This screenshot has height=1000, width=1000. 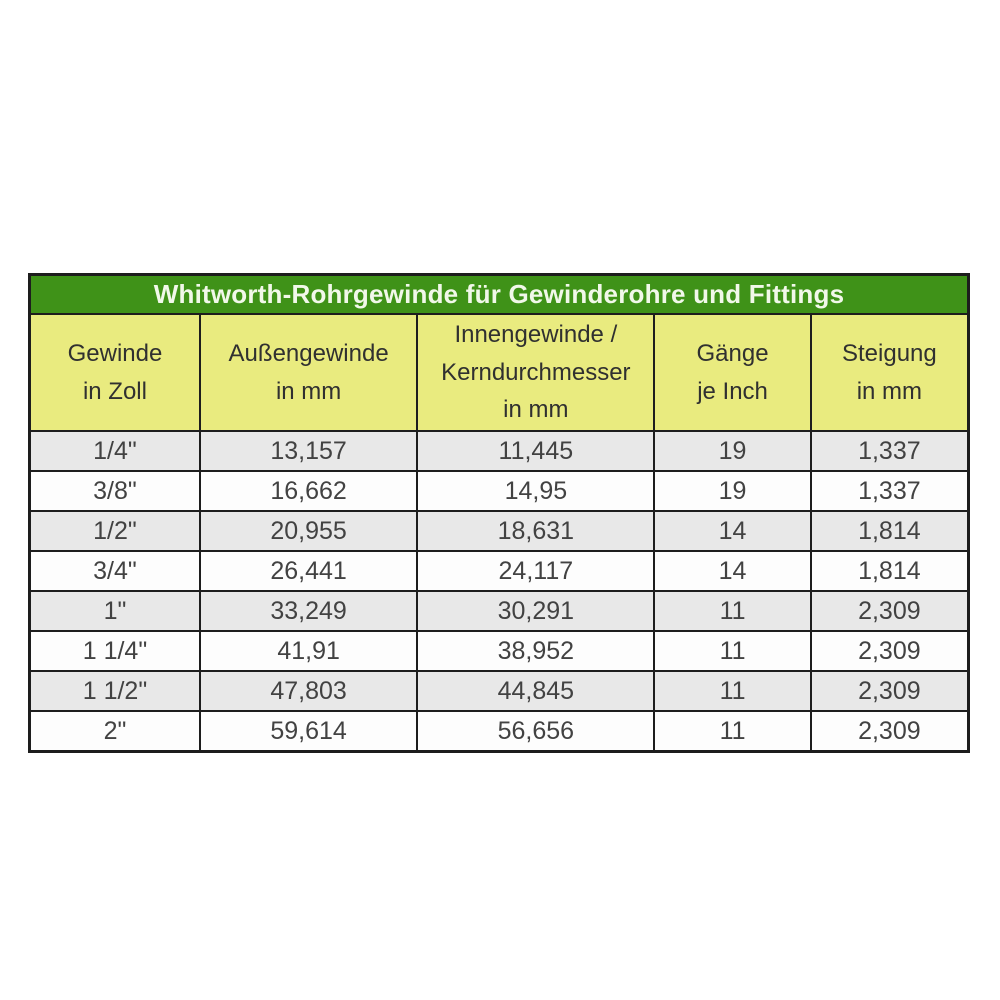 What do you see at coordinates (889, 372) in the screenshot?
I see `column-header-steigung: Steigung in mm` at bounding box center [889, 372].